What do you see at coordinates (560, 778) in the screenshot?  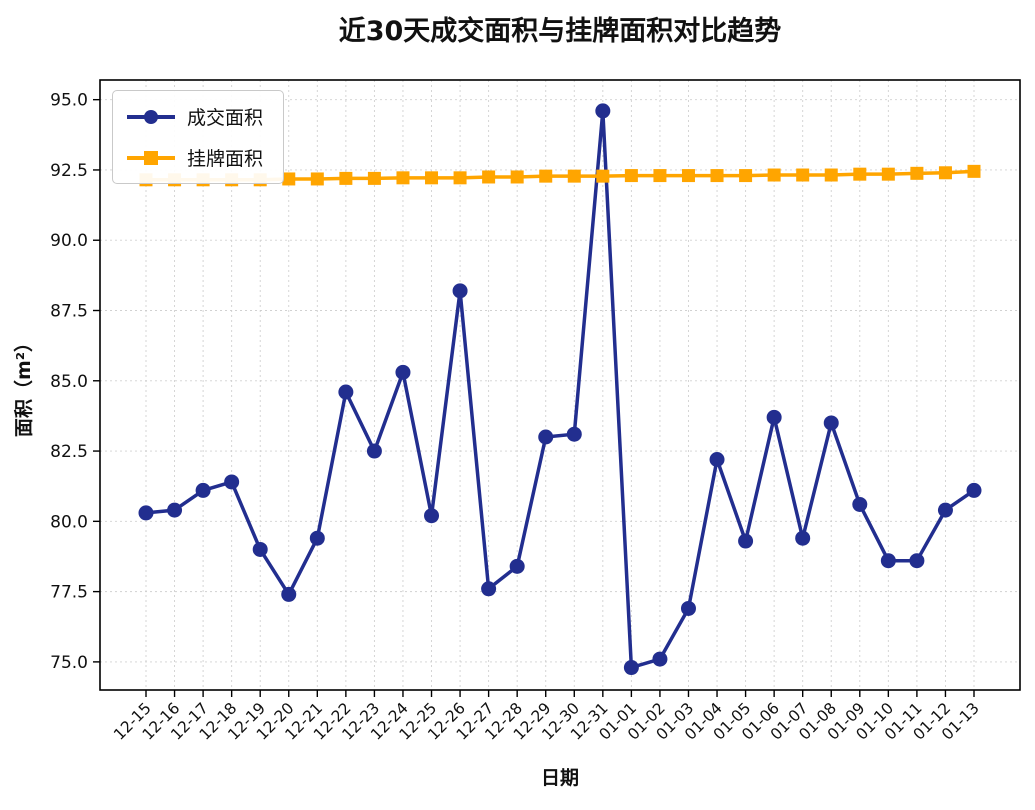 I see `x-axis-label: 日期` at bounding box center [560, 778].